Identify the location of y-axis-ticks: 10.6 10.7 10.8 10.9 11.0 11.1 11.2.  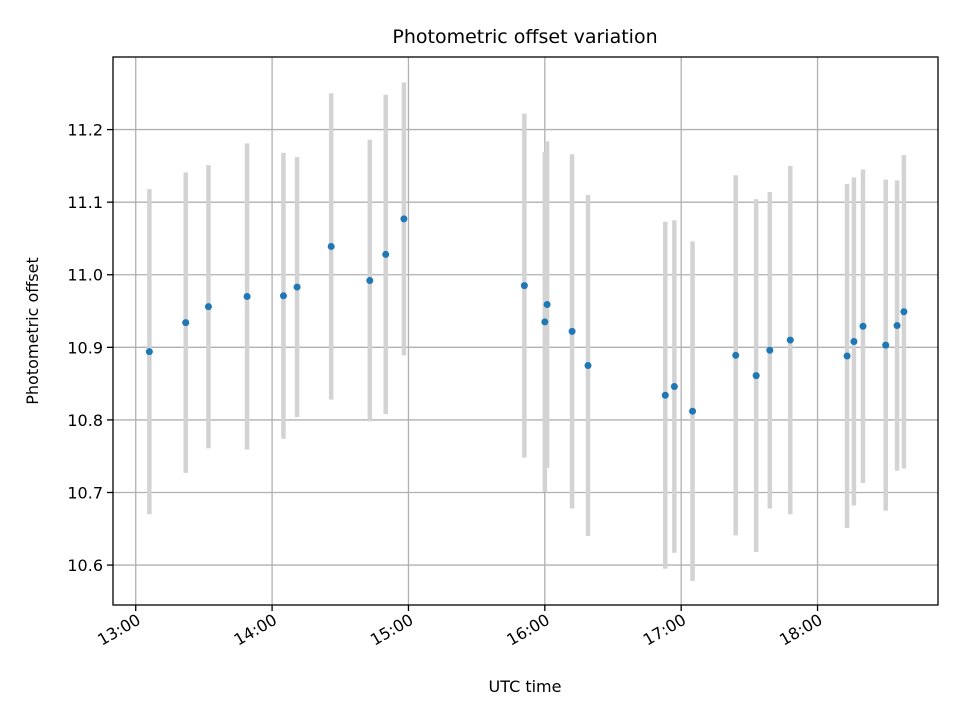
(90, 348).